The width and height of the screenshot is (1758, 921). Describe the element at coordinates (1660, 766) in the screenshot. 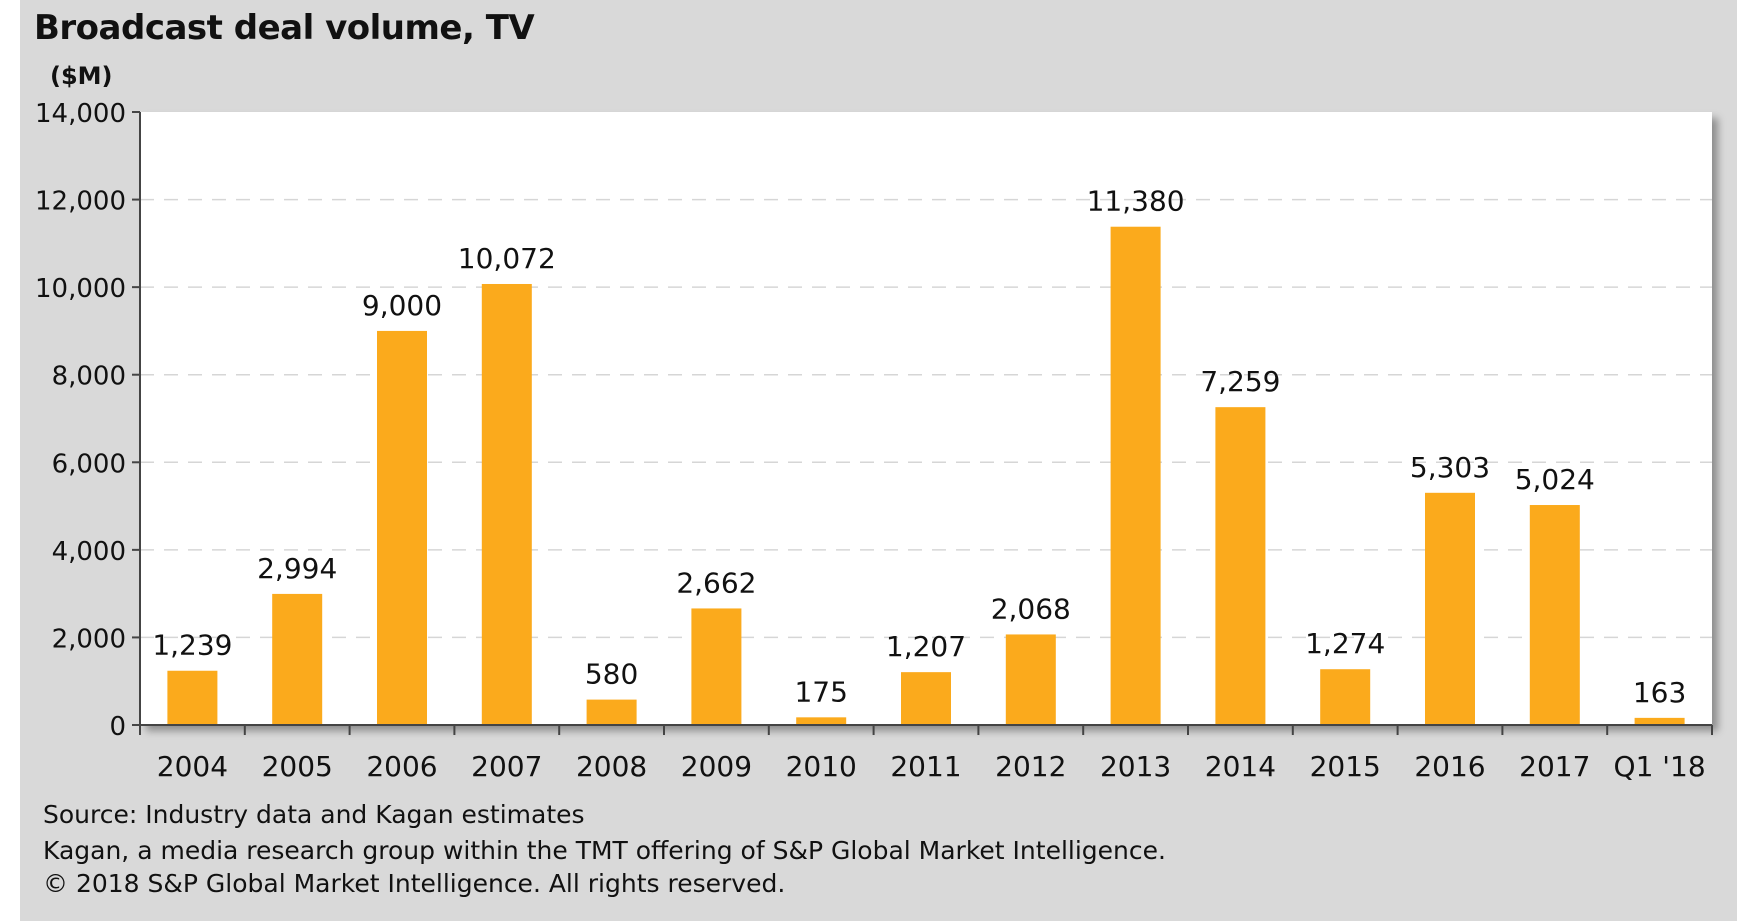

I see `x-tick-label: Q1 '18` at that location.